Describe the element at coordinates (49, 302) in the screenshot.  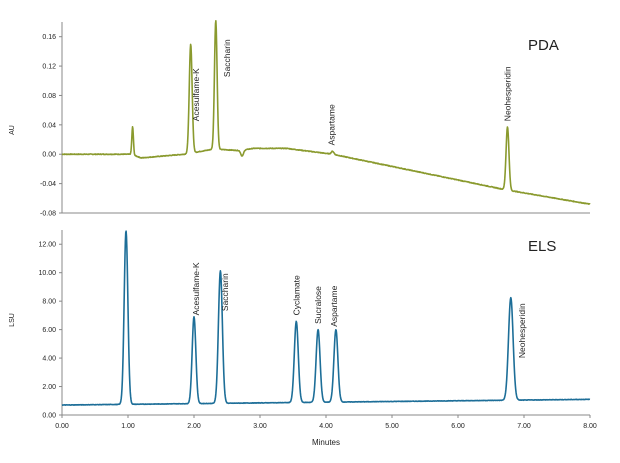
I see `y-tick-label: 8.00` at that location.